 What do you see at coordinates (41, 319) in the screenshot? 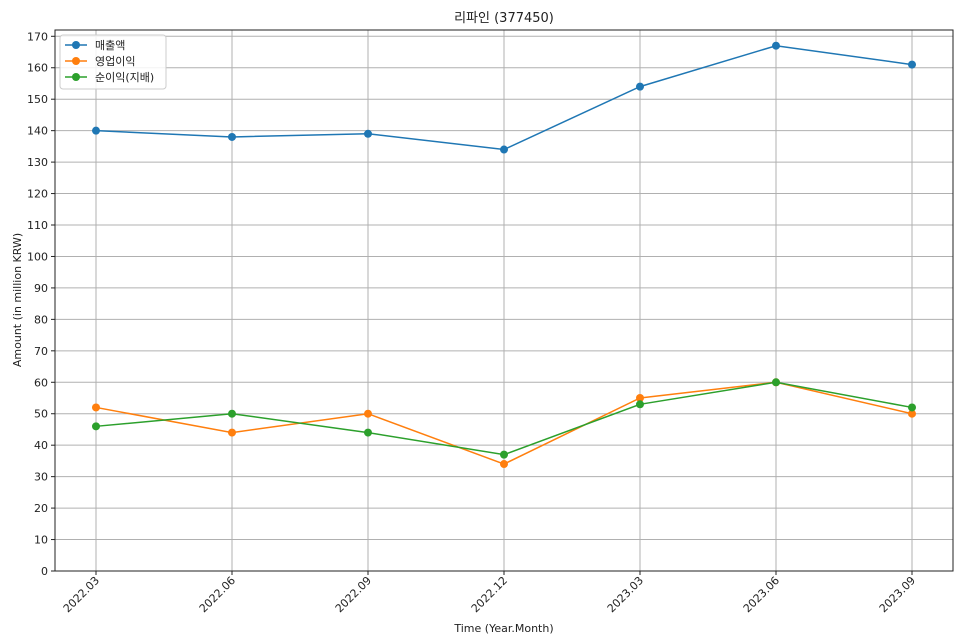
I see `y-tick-label: 80` at bounding box center [41, 319].